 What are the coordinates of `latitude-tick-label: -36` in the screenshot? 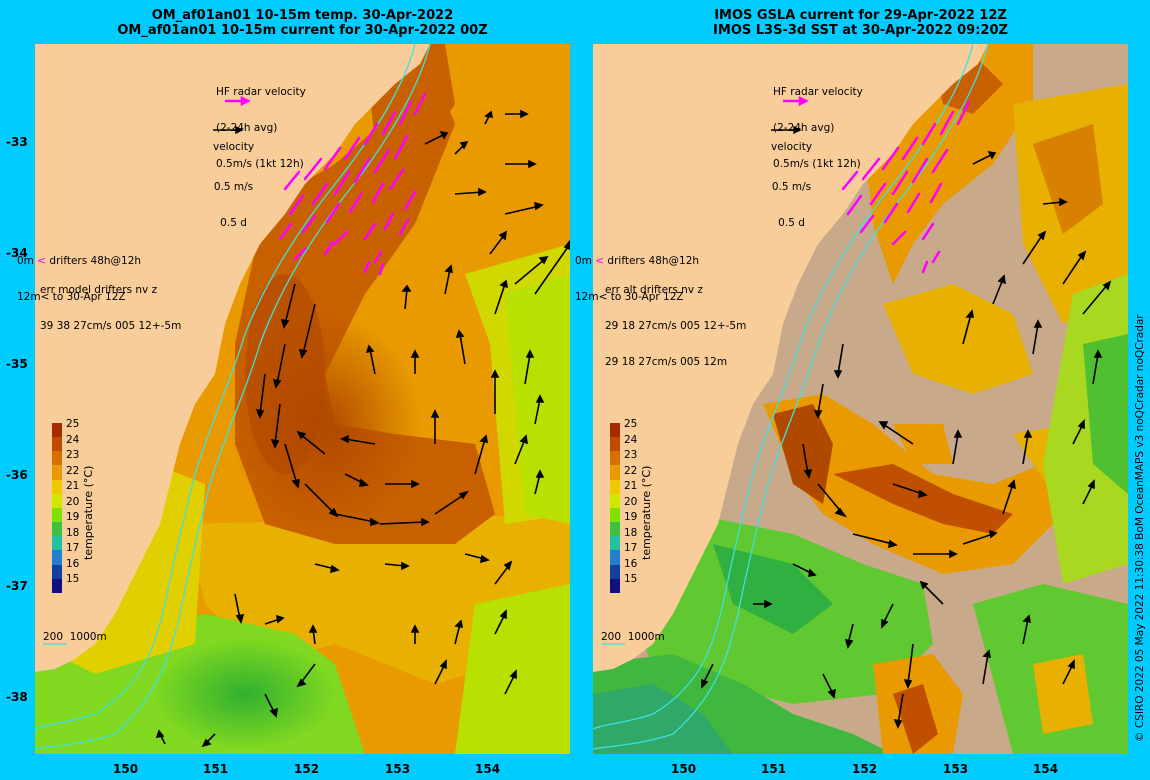 It's located at (17, 475).